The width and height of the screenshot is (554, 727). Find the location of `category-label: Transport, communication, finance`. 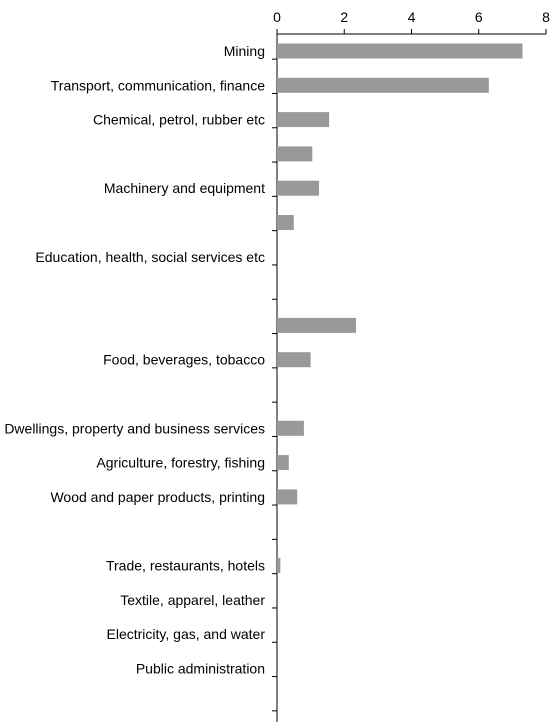

category-label: Transport, communication, finance is located at coordinates (158, 85).